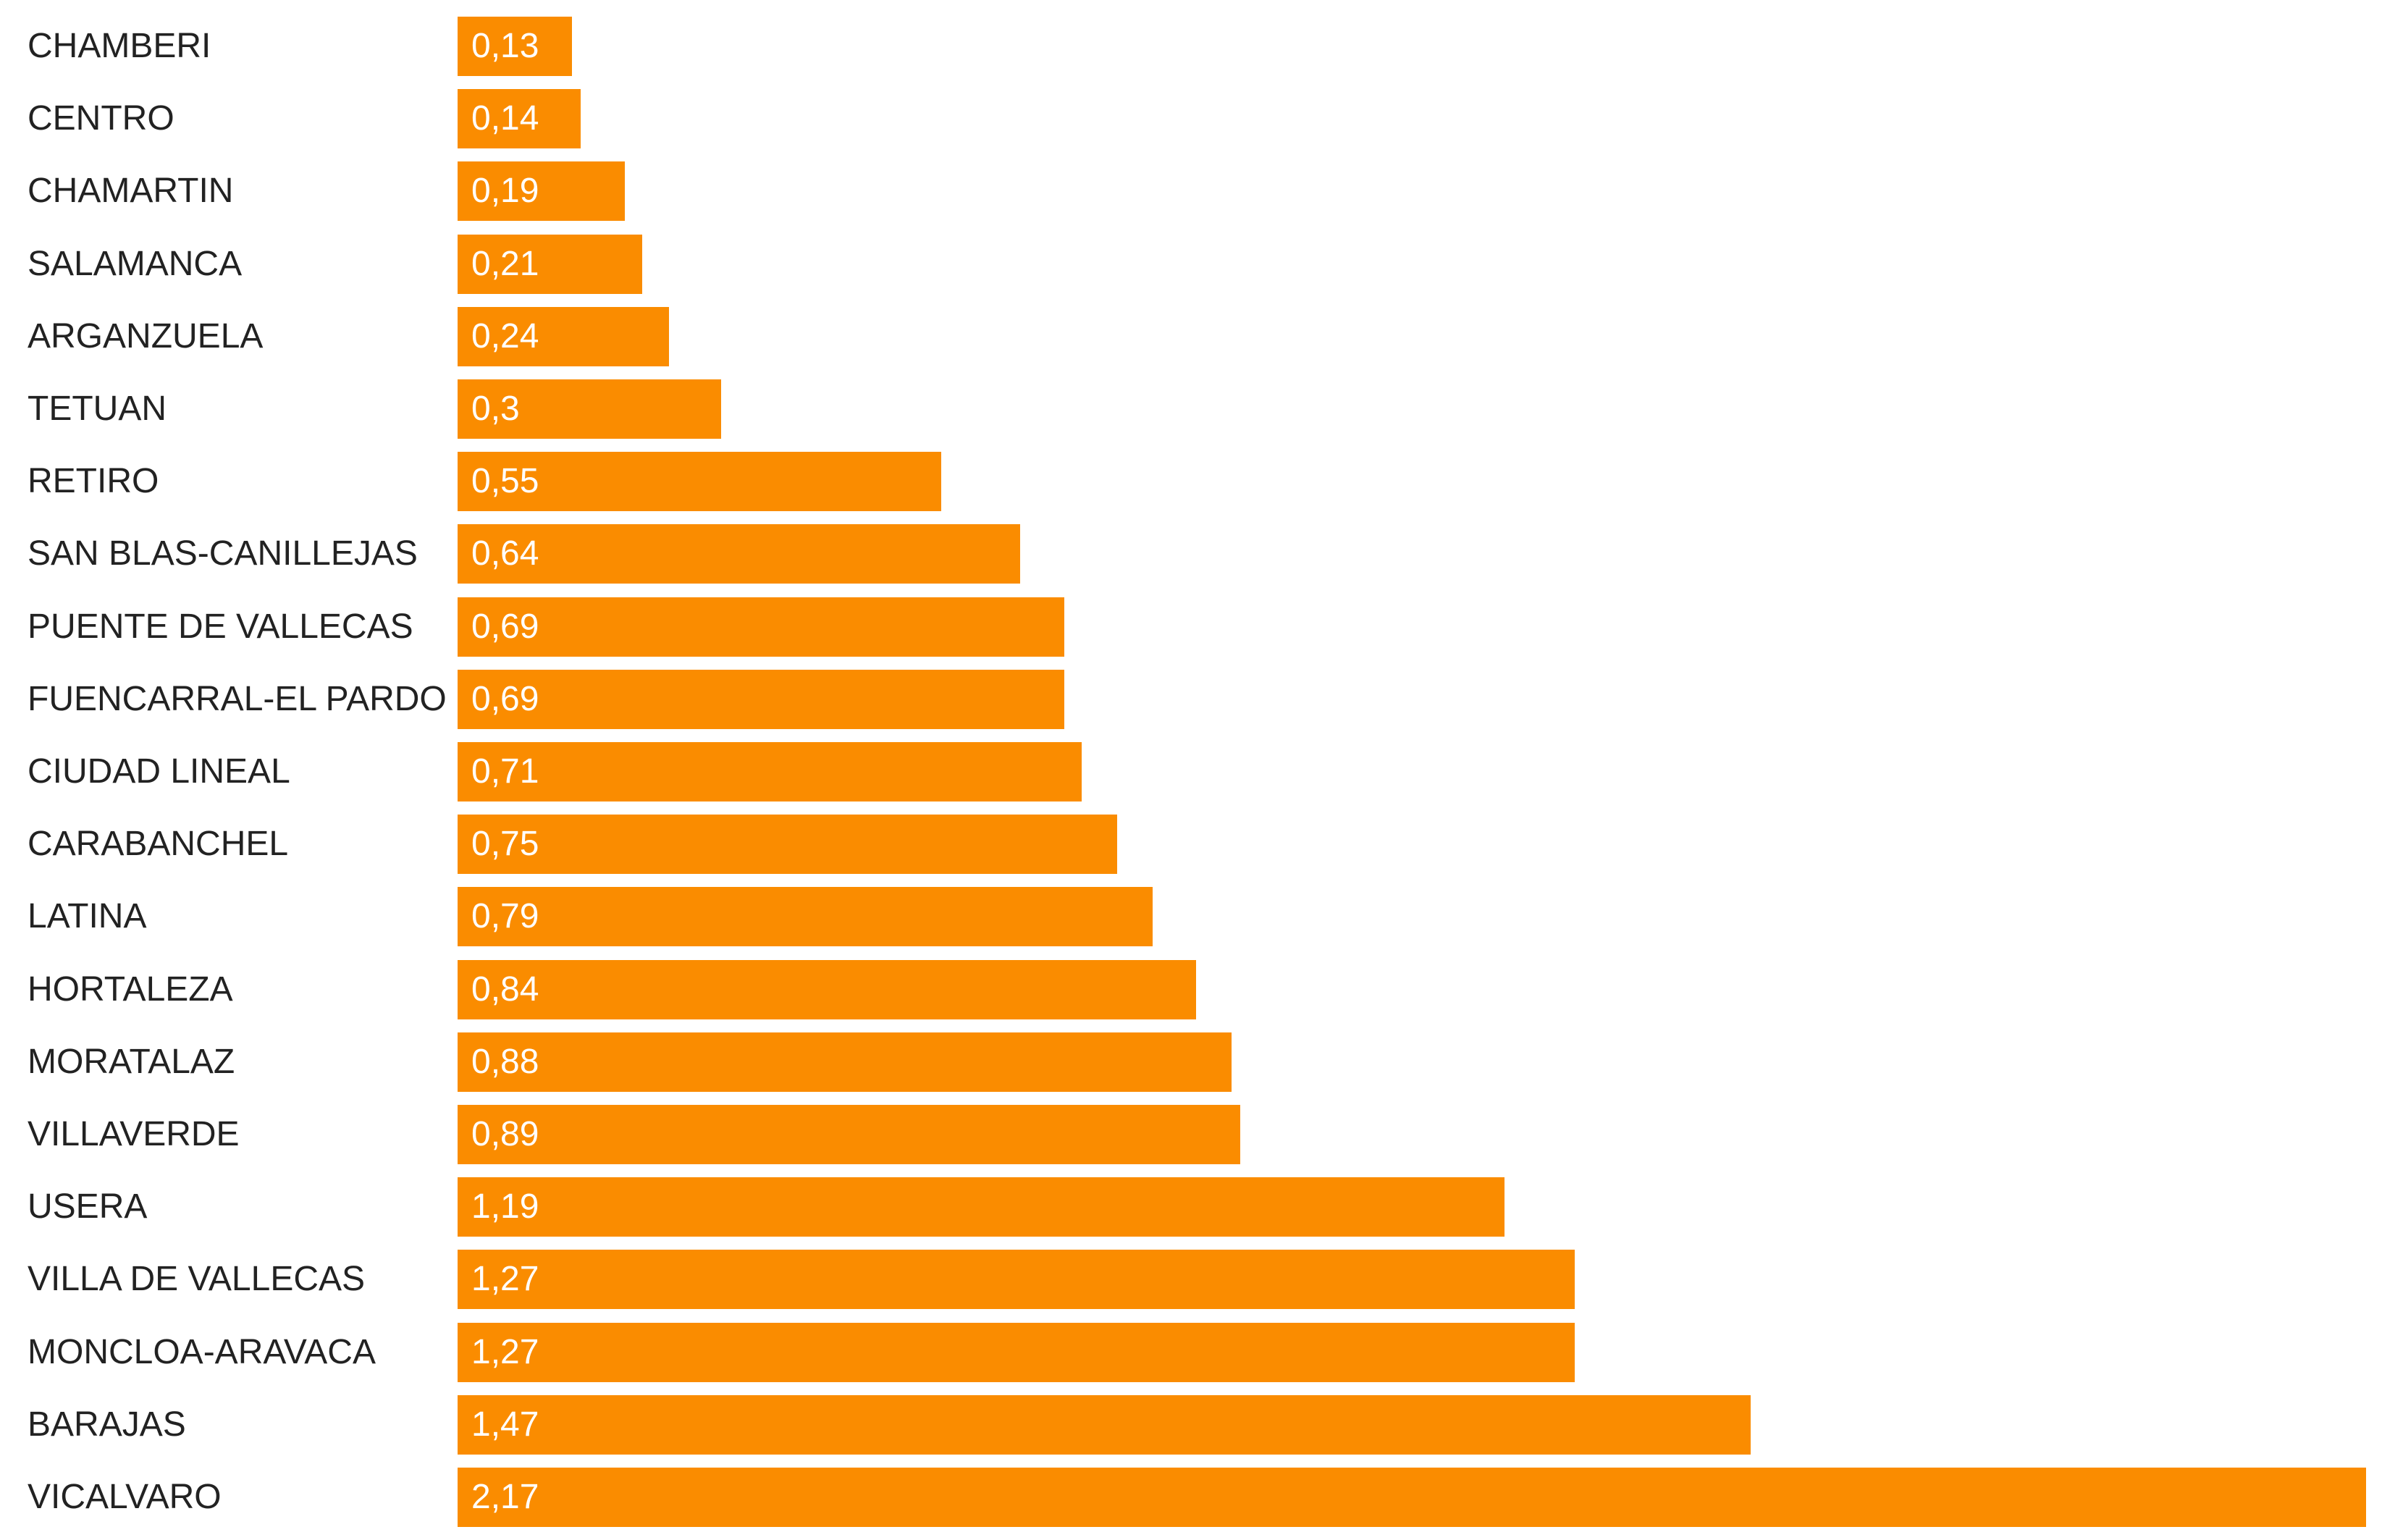 The width and height of the screenshot is (2382, 1540). Describe the element at coordinates (131, 1062) in the screenshot. I see `category-label: MORATALAZ` at that location.